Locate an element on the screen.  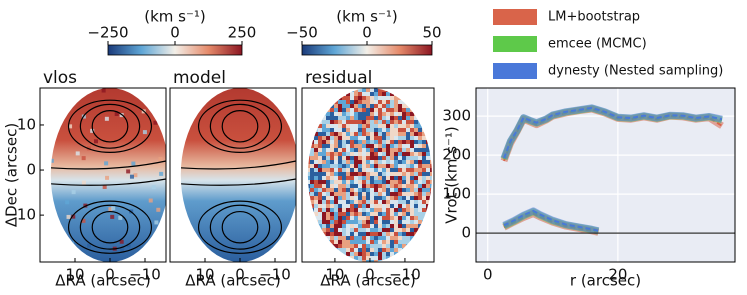
legend-label: emcee (MCMC) is located at coordinates (597, 44).